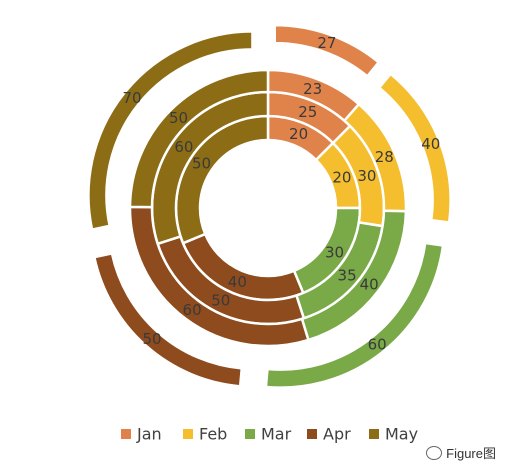 This screenshot has width=508, height=470. Describe the element at coordinates (326, 43) in the screenshot. I see `data-label-ring4-jan: 27` at that location.